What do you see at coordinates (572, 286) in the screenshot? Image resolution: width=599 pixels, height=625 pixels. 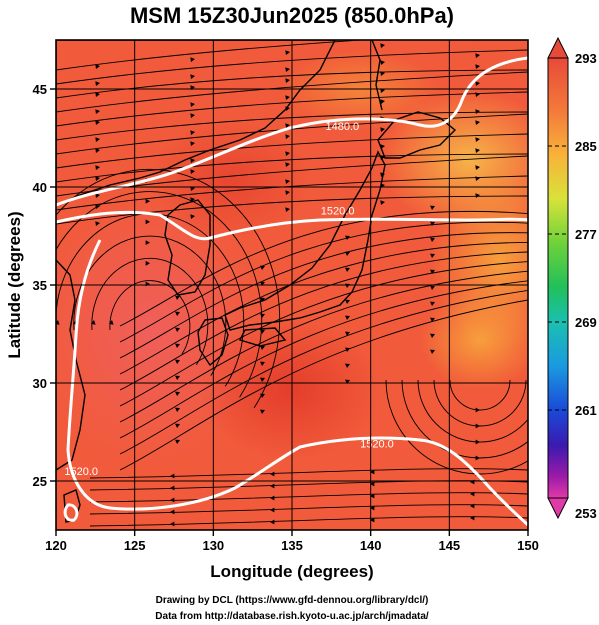 I see `colorbar-labels: 293 285 277 269 261 253` at bounding box center [572, 286].